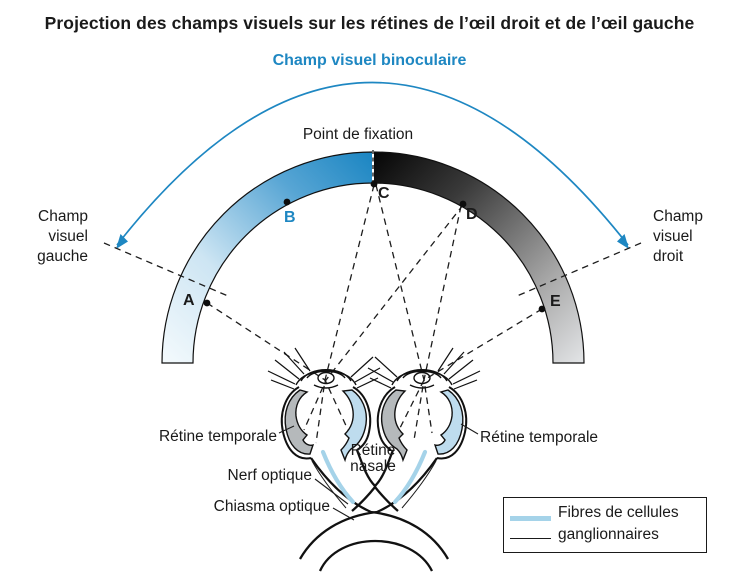 This screenshot has height=588, width=739. I want to click on right-eye-nasal-retina-gray, so click(394, 426).